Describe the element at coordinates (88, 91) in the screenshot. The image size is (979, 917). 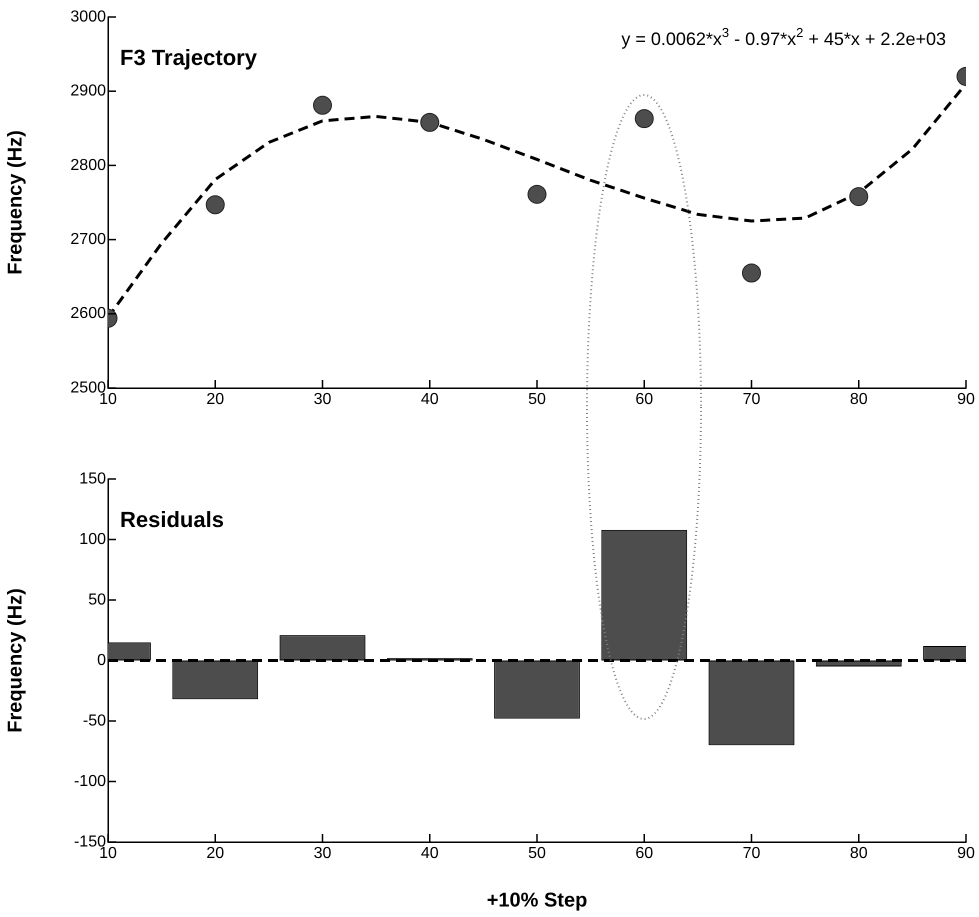
I see `y-tick-label: 2900` at that location.